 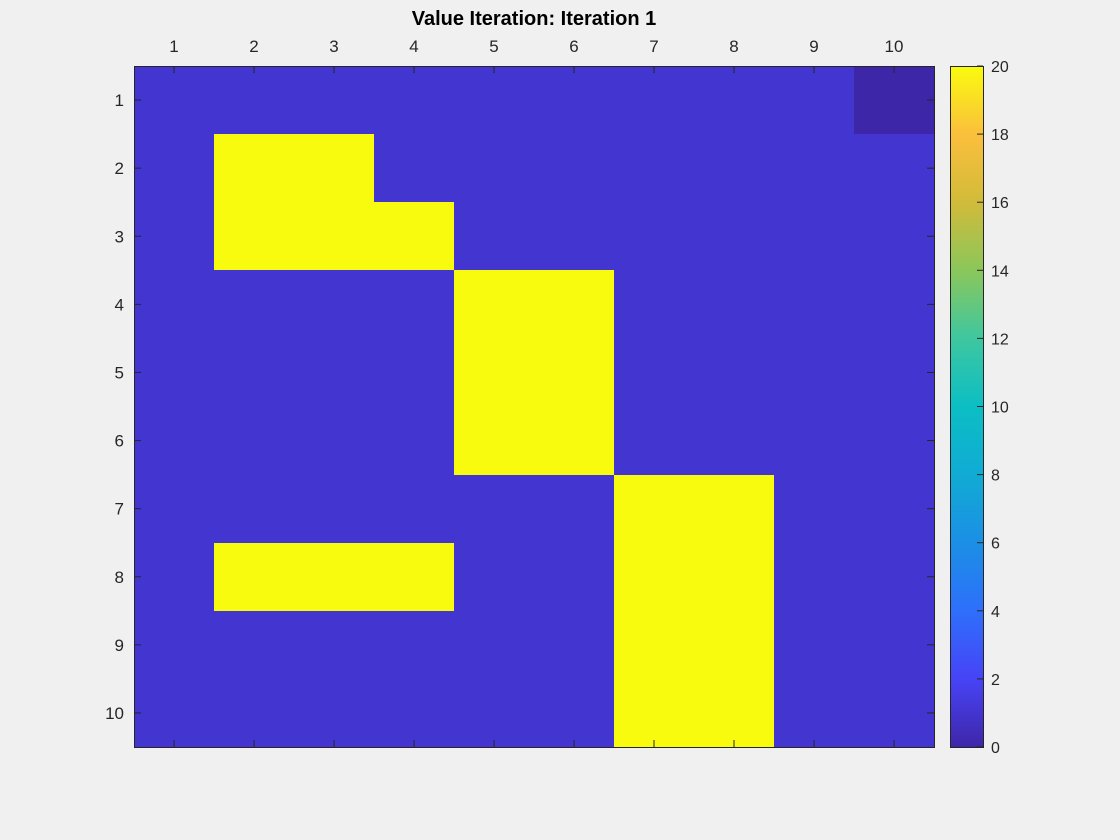 What do you see at coordinates (995, 544) in the screenshot?
I see `colorbar-tick-label: 6` at bounding box center [995, 544].